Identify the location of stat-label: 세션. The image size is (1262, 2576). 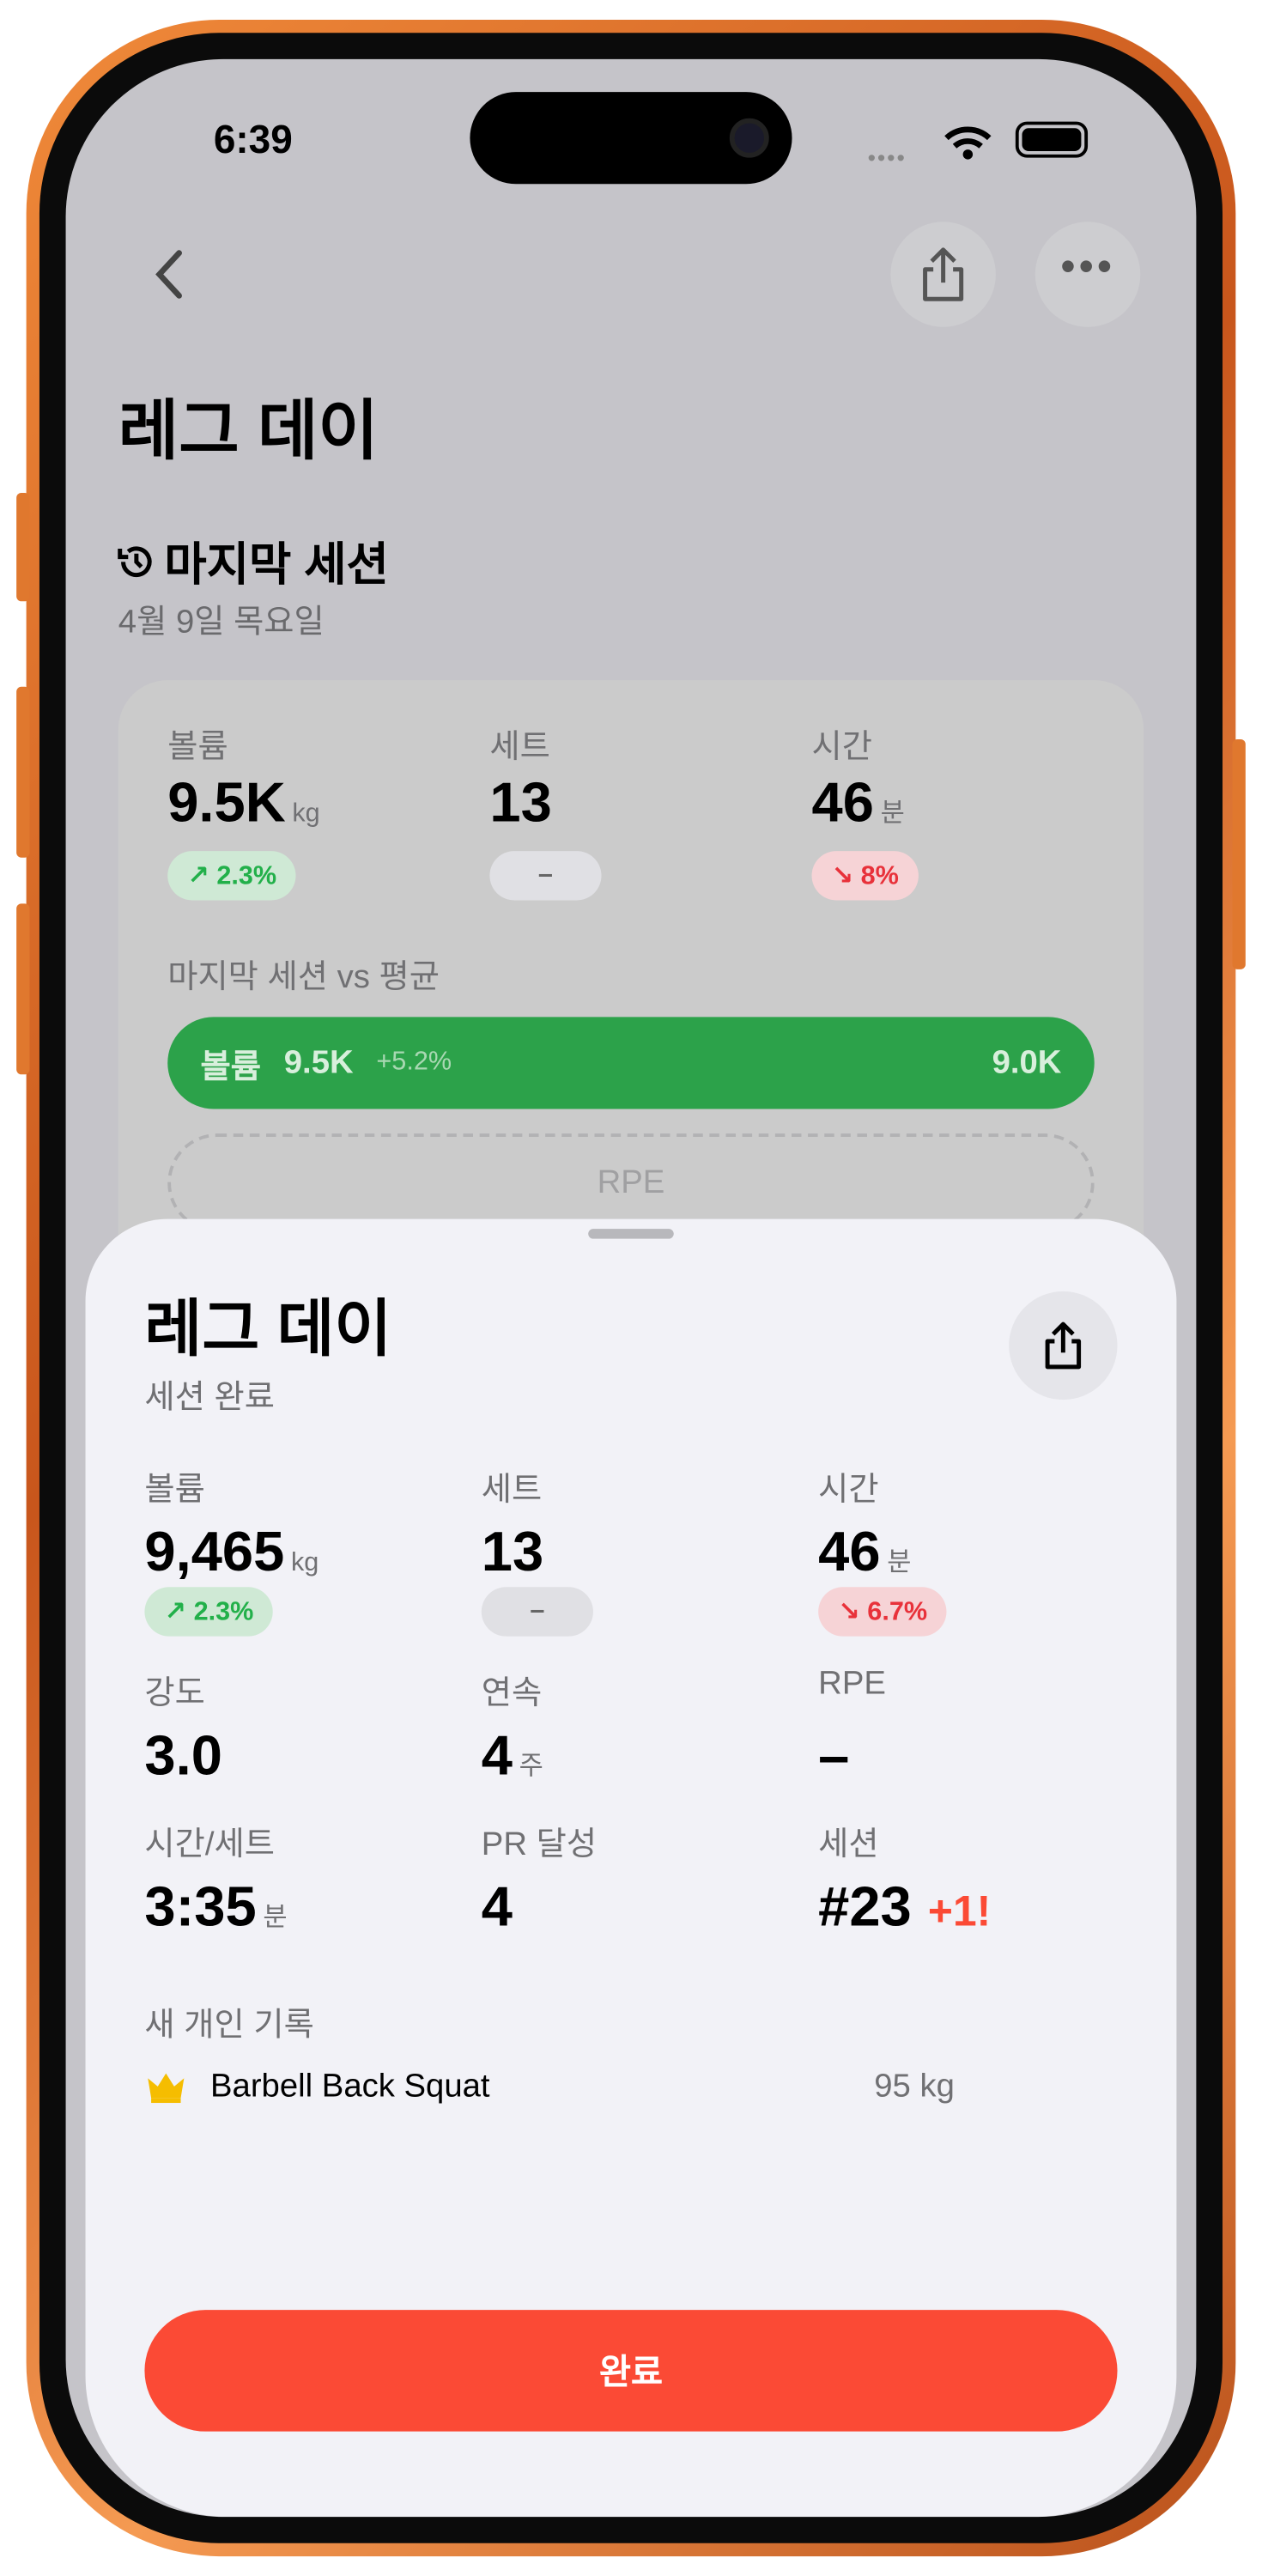
(848, 1844).